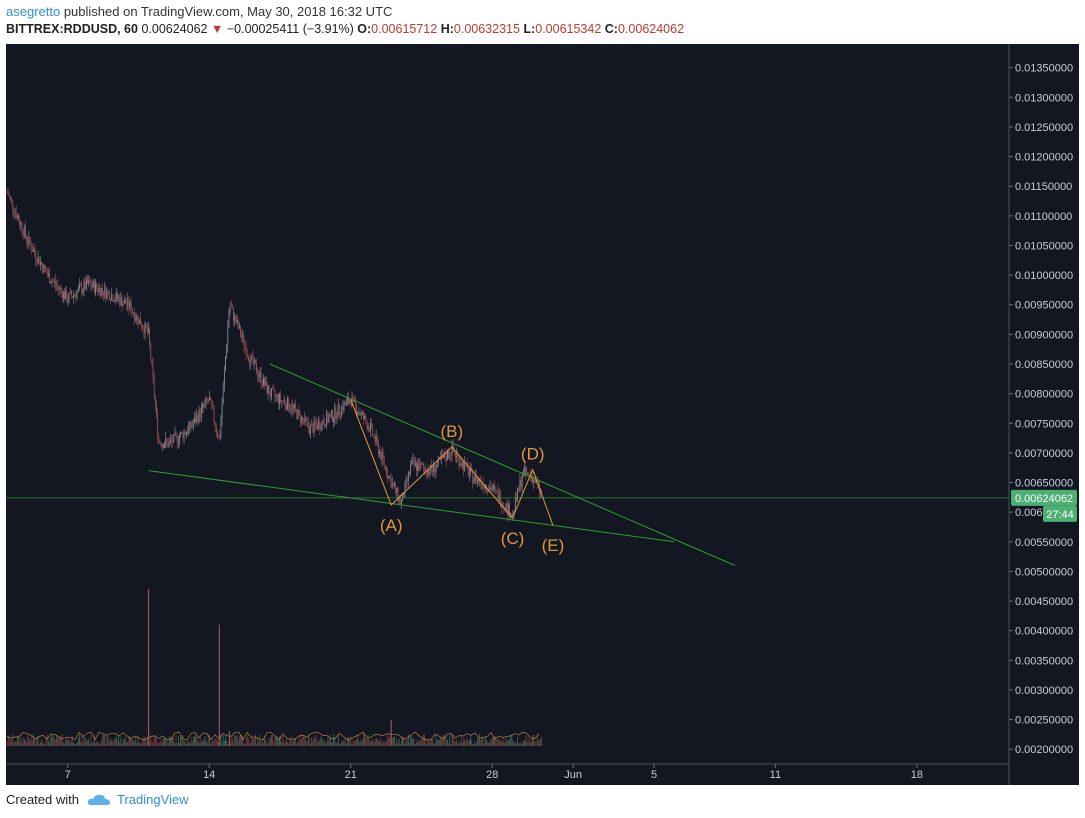 Image resolution: width=1085 pixels, height=818 pixels. Describe the element at coordinates (502, 464) in the screenshot. I see `trendline` at that location.